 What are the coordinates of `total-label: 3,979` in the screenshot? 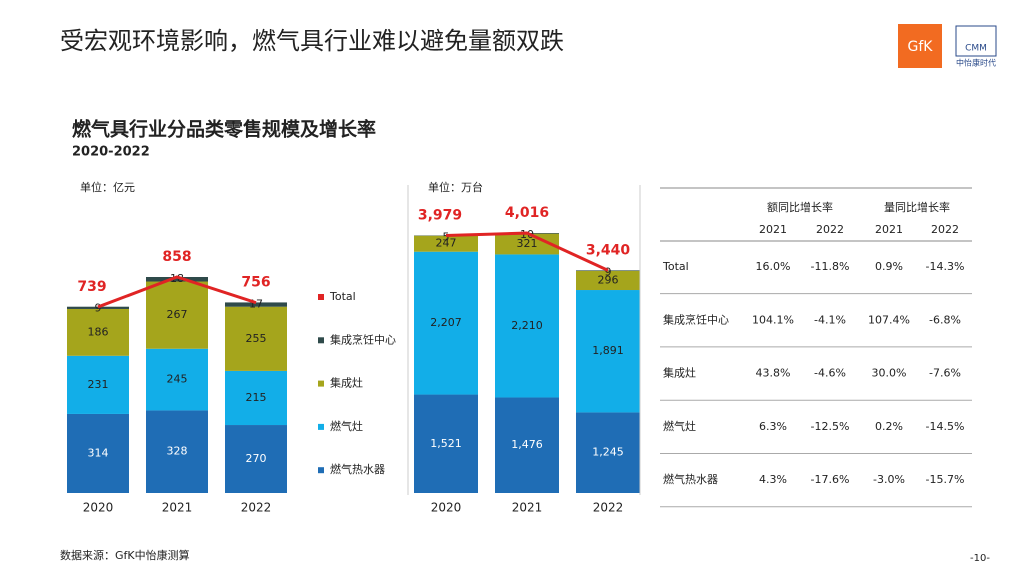 It's located at (440, 215).